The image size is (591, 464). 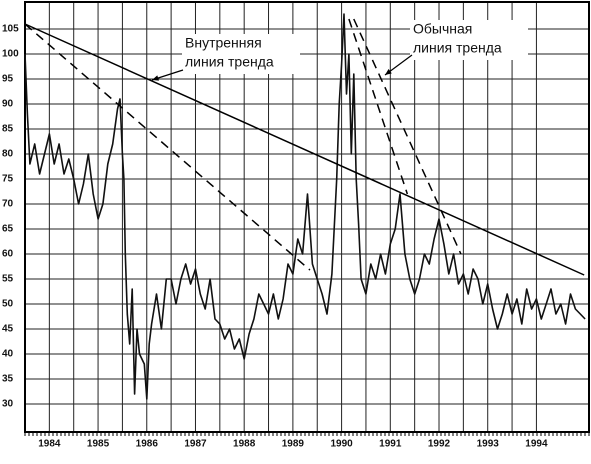 What do you see at coordinates (147, 444) in the screenshot?
I see `x-tick-label: 1986` at bounding box center [147, 444].